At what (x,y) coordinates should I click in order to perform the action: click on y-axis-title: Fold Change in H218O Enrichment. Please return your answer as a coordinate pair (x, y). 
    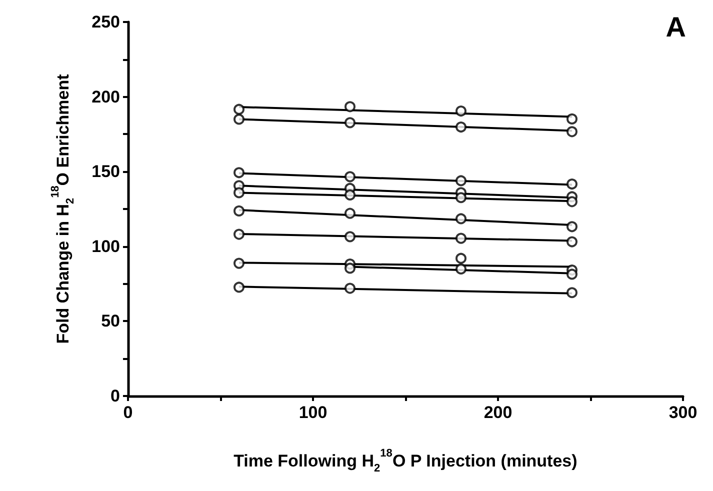
    Looking at the image, I should click on (63, 209).